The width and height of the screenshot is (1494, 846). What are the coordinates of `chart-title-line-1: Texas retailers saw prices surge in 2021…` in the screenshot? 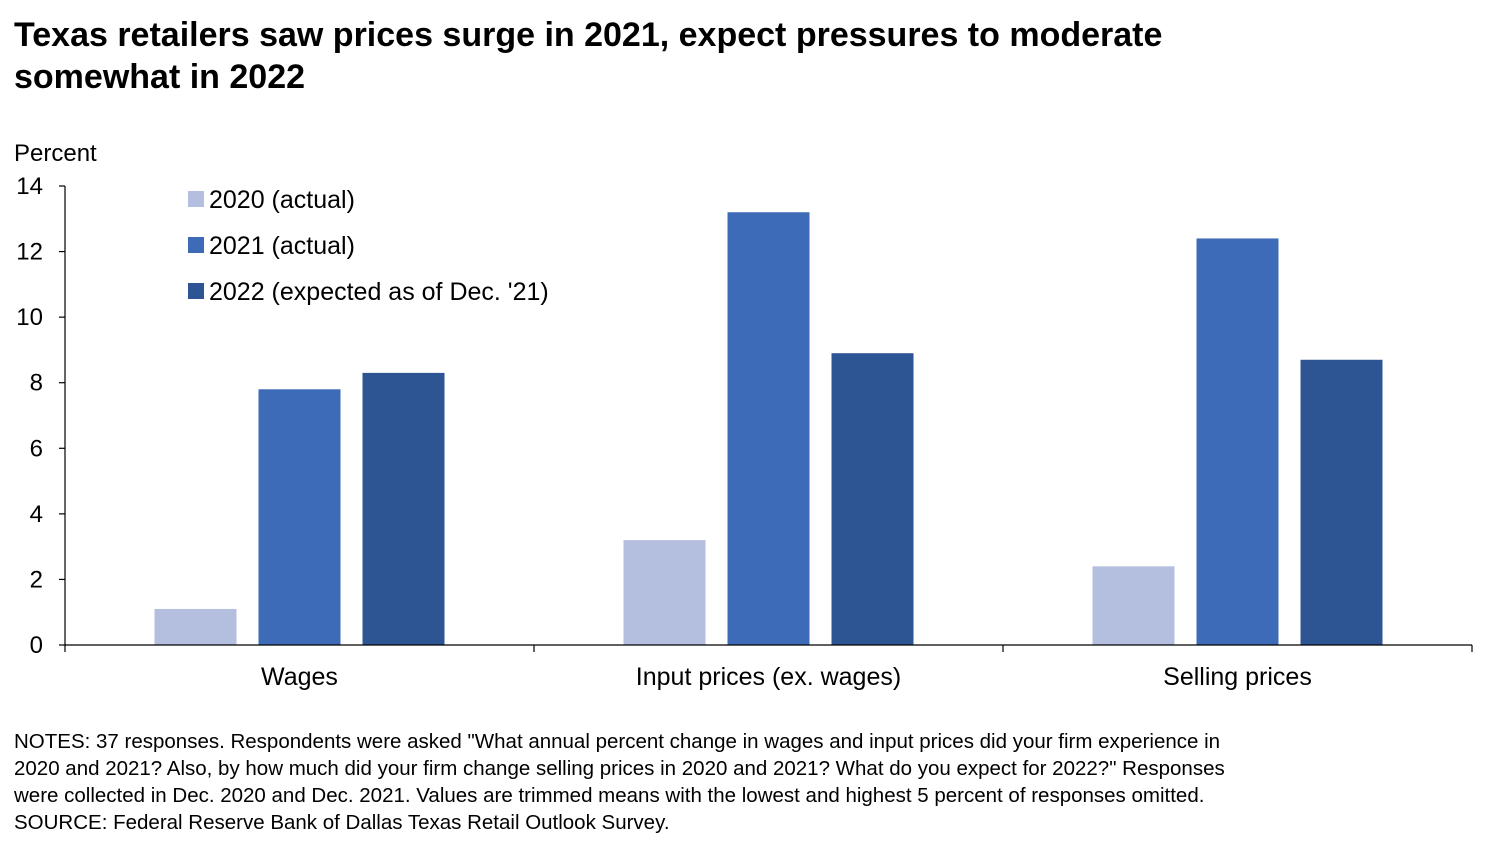 It's located at (588, 35).